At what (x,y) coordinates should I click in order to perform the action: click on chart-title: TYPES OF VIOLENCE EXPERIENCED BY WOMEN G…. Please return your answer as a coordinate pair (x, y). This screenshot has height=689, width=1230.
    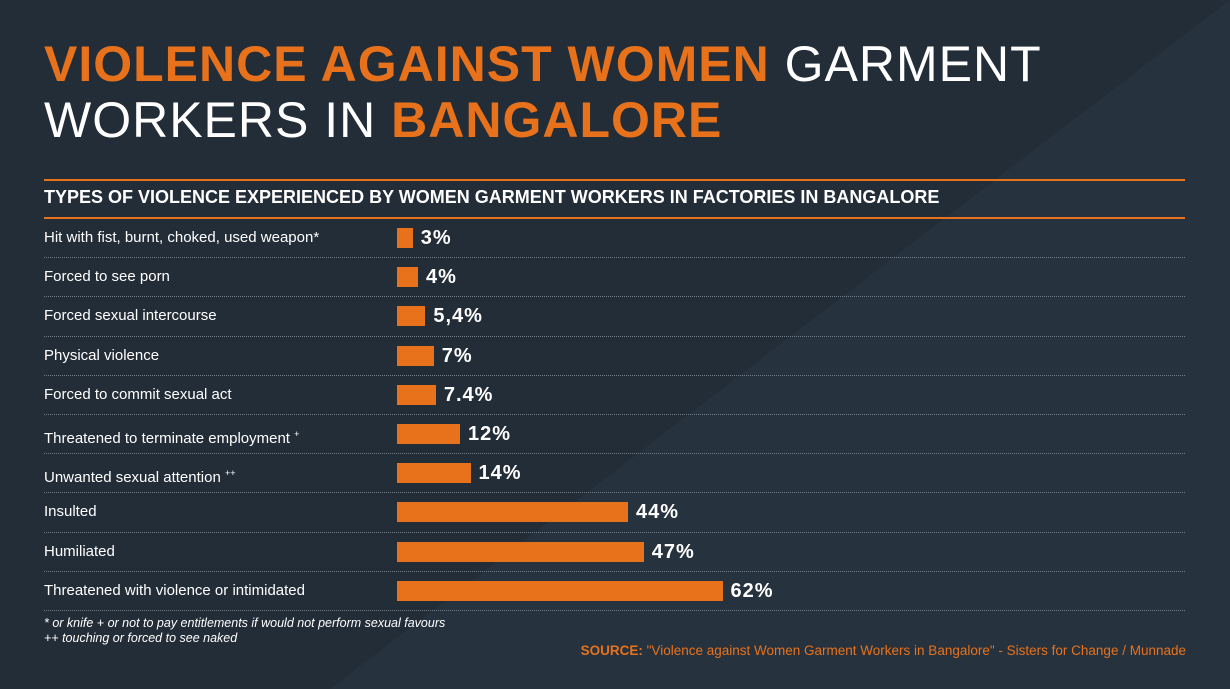
    Looking at the image, I should click on (492, 197).